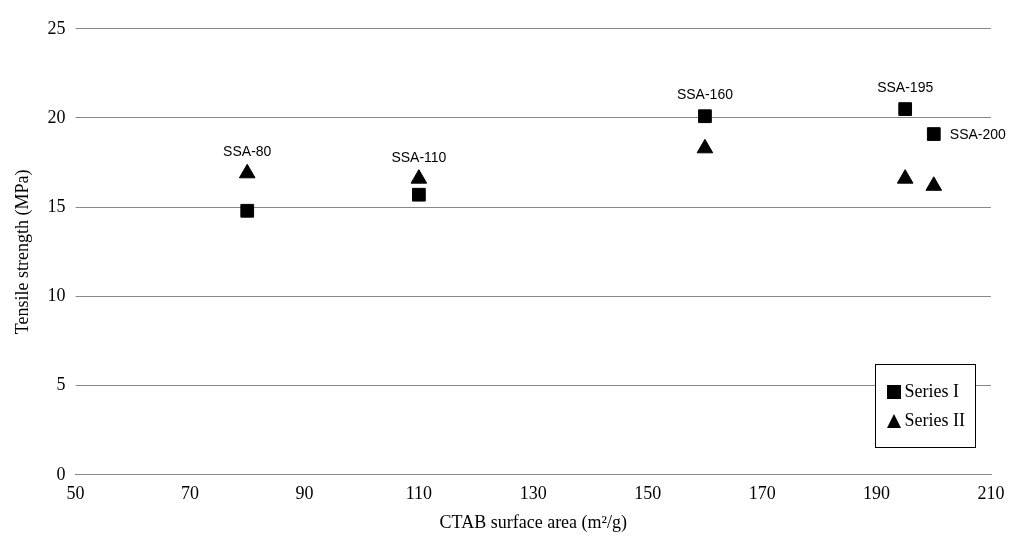 The height and width of the screenshot is (546, 1029). What do you see at coordinates (762, 493) in the screenshot?
I see `x-tick-label: 170` at bounding box center [762, 493].